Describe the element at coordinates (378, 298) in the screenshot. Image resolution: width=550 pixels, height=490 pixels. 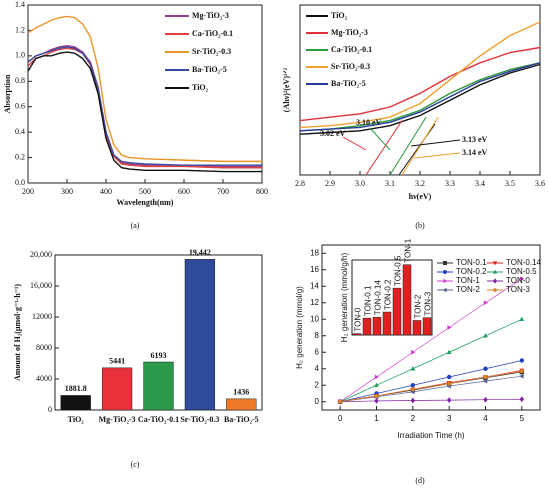
I see `x-tick-label: TON-0.14` at that location.